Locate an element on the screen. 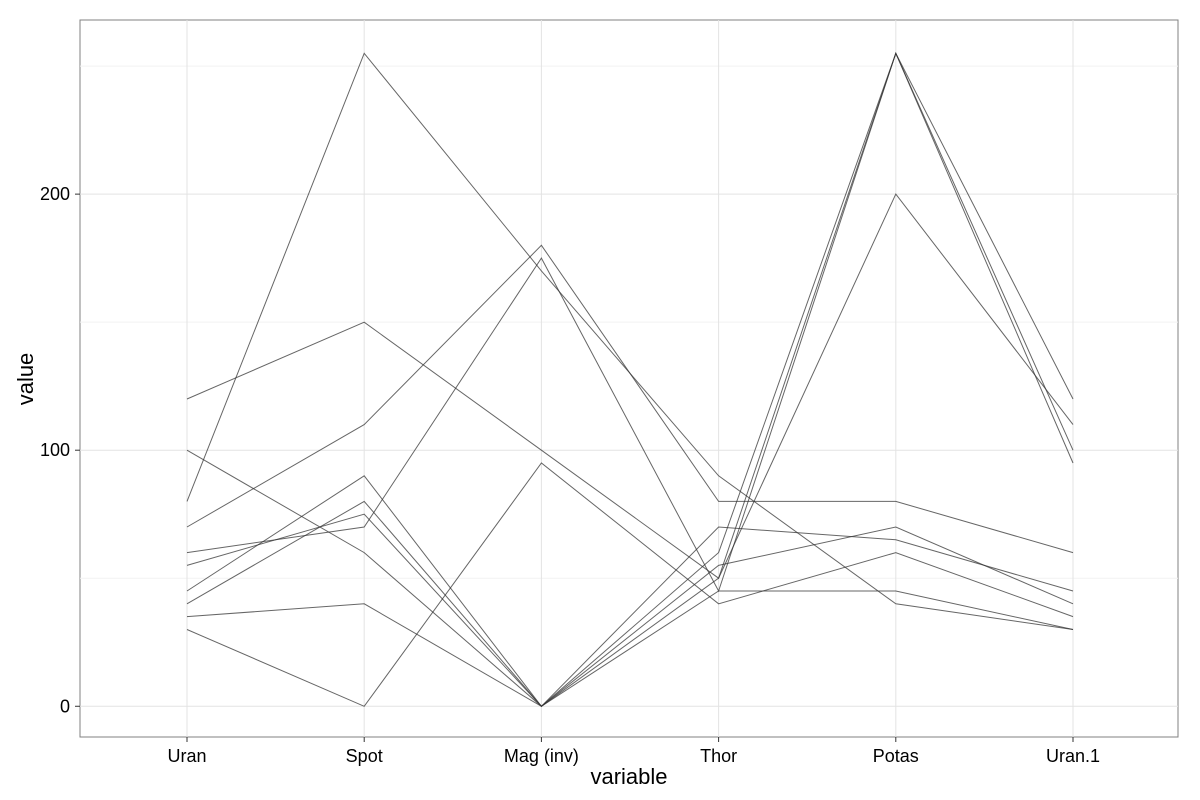 The image size is (1200, 800). x-axis: Uran Spot Mag (inv) Thor Potas Uran.1 is located at coordinates (633, 751).